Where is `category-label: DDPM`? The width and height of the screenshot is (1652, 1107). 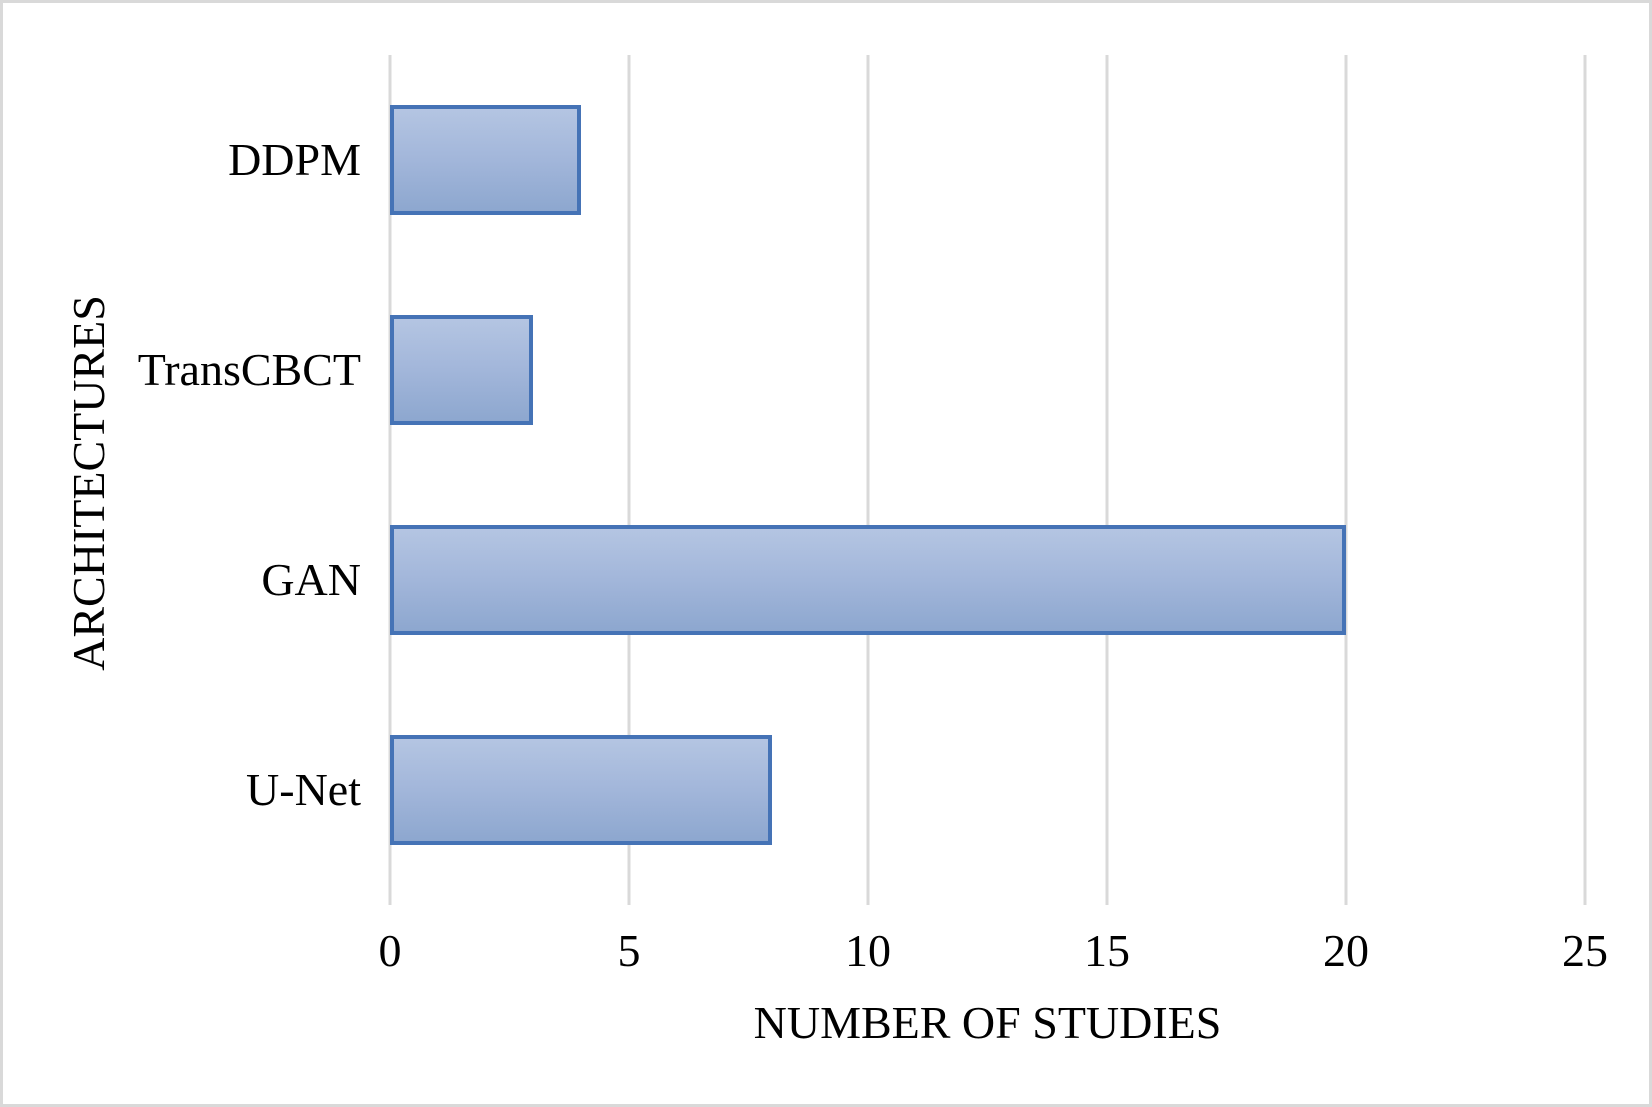 category-label: DDPM is located at coordinates (294, 159).